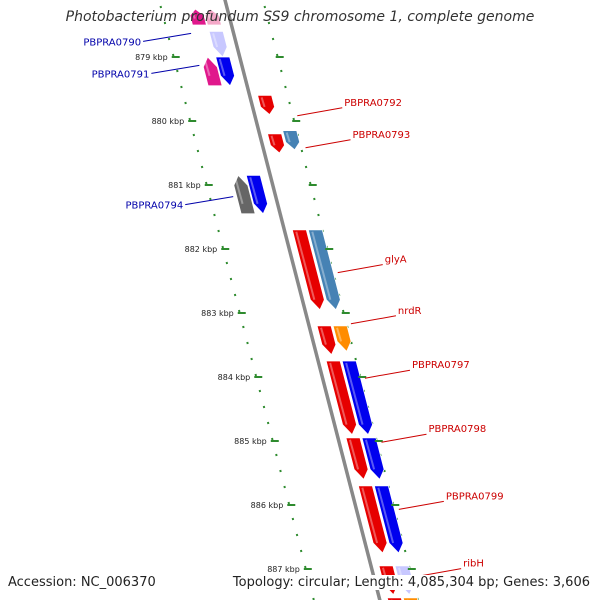 The image size is (600, 600). What do you see at coordinates (250, 441) in the screenshot?
I see `tick-label: 885 kbp` at bounding box center [250, 441].